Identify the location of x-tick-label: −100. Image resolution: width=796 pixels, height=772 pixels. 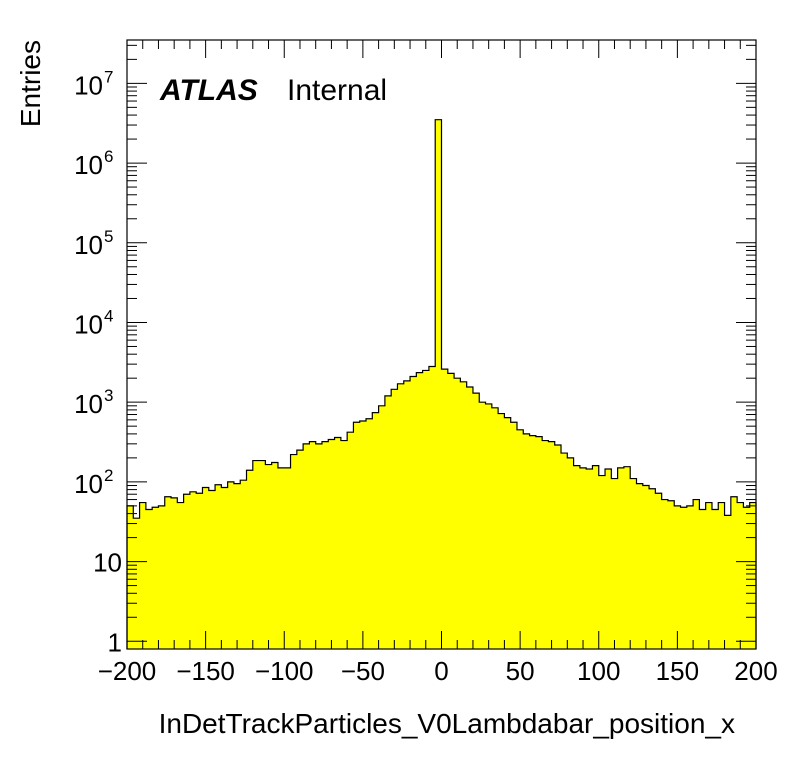
(284, 671).